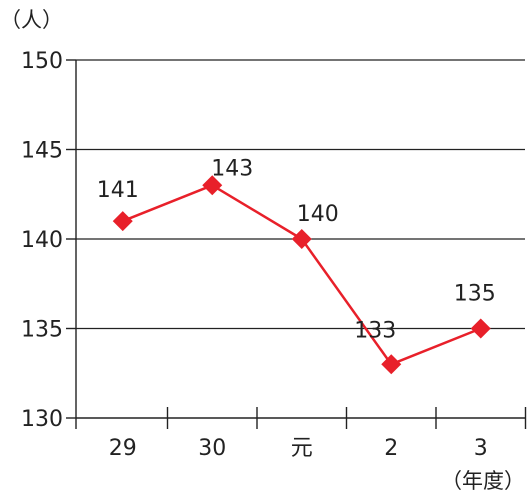  I want to click on x-tick-label: 30, so click(212, 448).